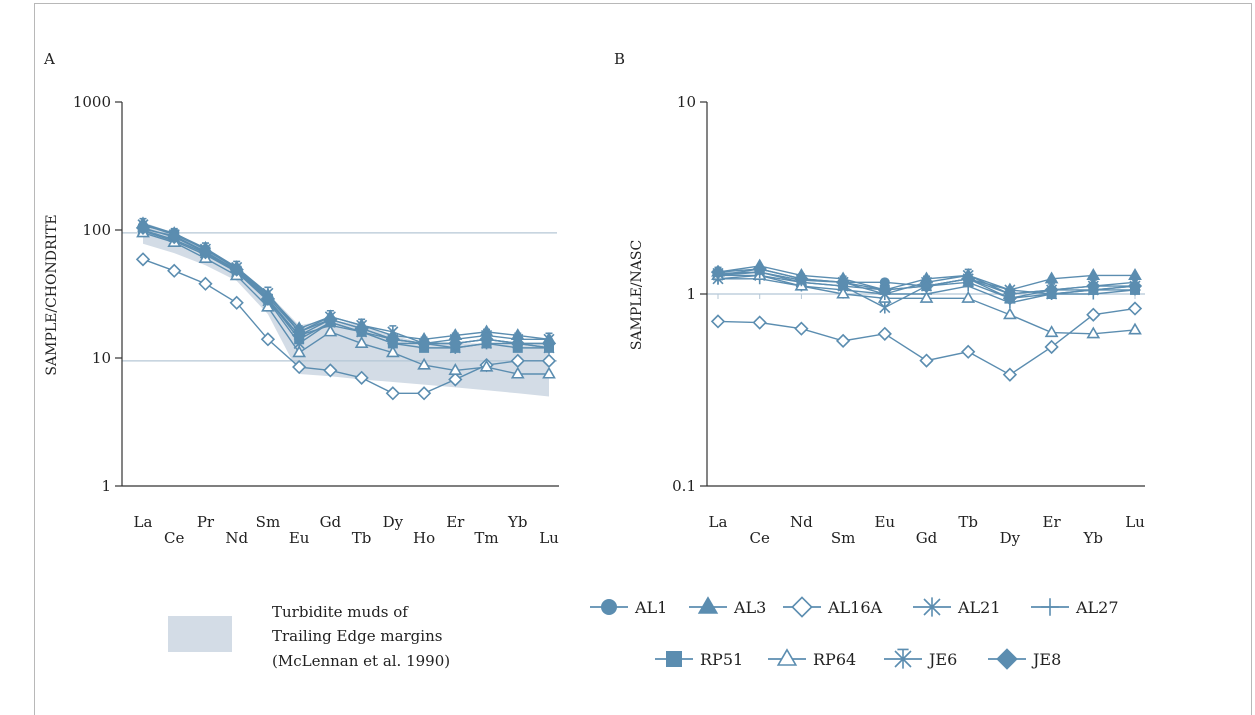  Describe the element at coordinates (393, 331) in the screenshot. I see `panel-a-series-je6-point` at that location.